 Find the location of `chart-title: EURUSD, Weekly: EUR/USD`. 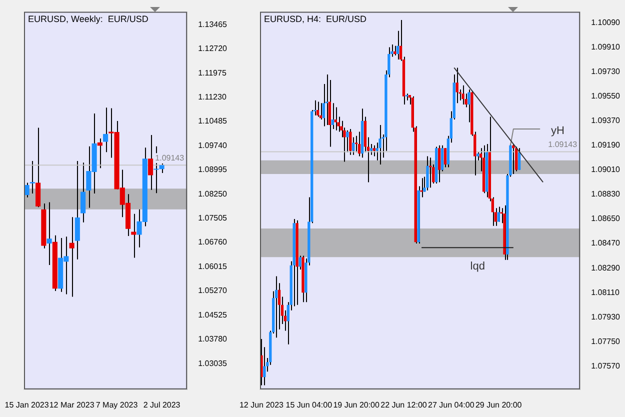

chart-title: EURUSD, Weekly: EUR/USD is located at coordinates (88, 19).